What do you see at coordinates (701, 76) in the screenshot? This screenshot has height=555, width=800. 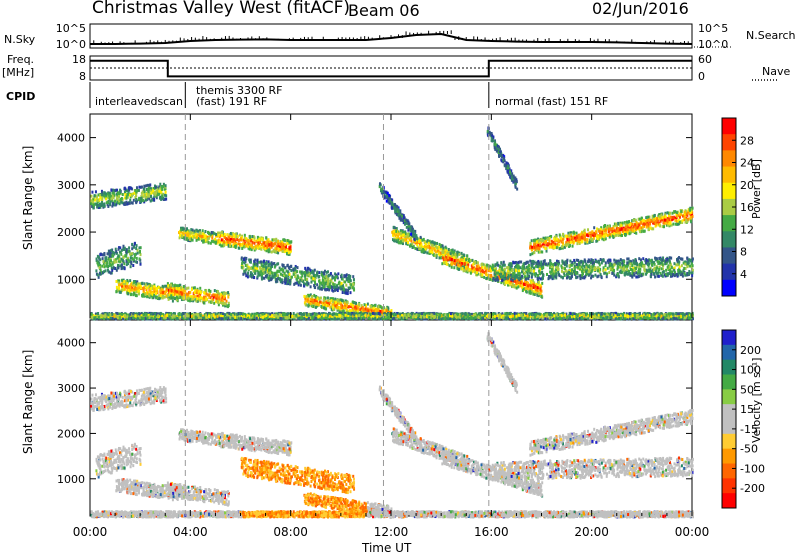 I see `nave-tick-right-bottom: 0` at bounding box center [701, 76].